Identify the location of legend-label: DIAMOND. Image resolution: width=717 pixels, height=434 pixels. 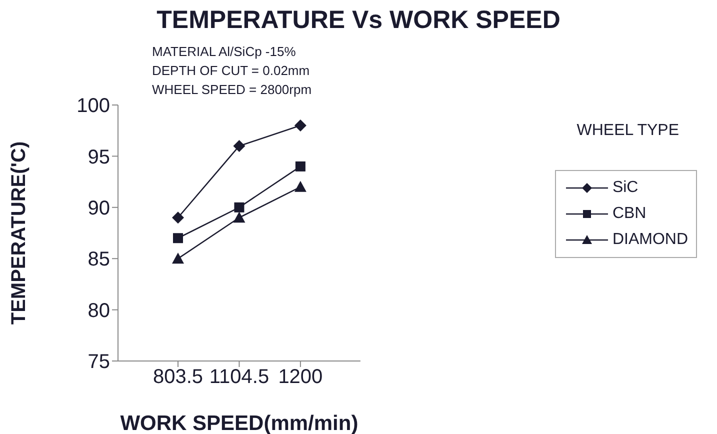
(650, 240).